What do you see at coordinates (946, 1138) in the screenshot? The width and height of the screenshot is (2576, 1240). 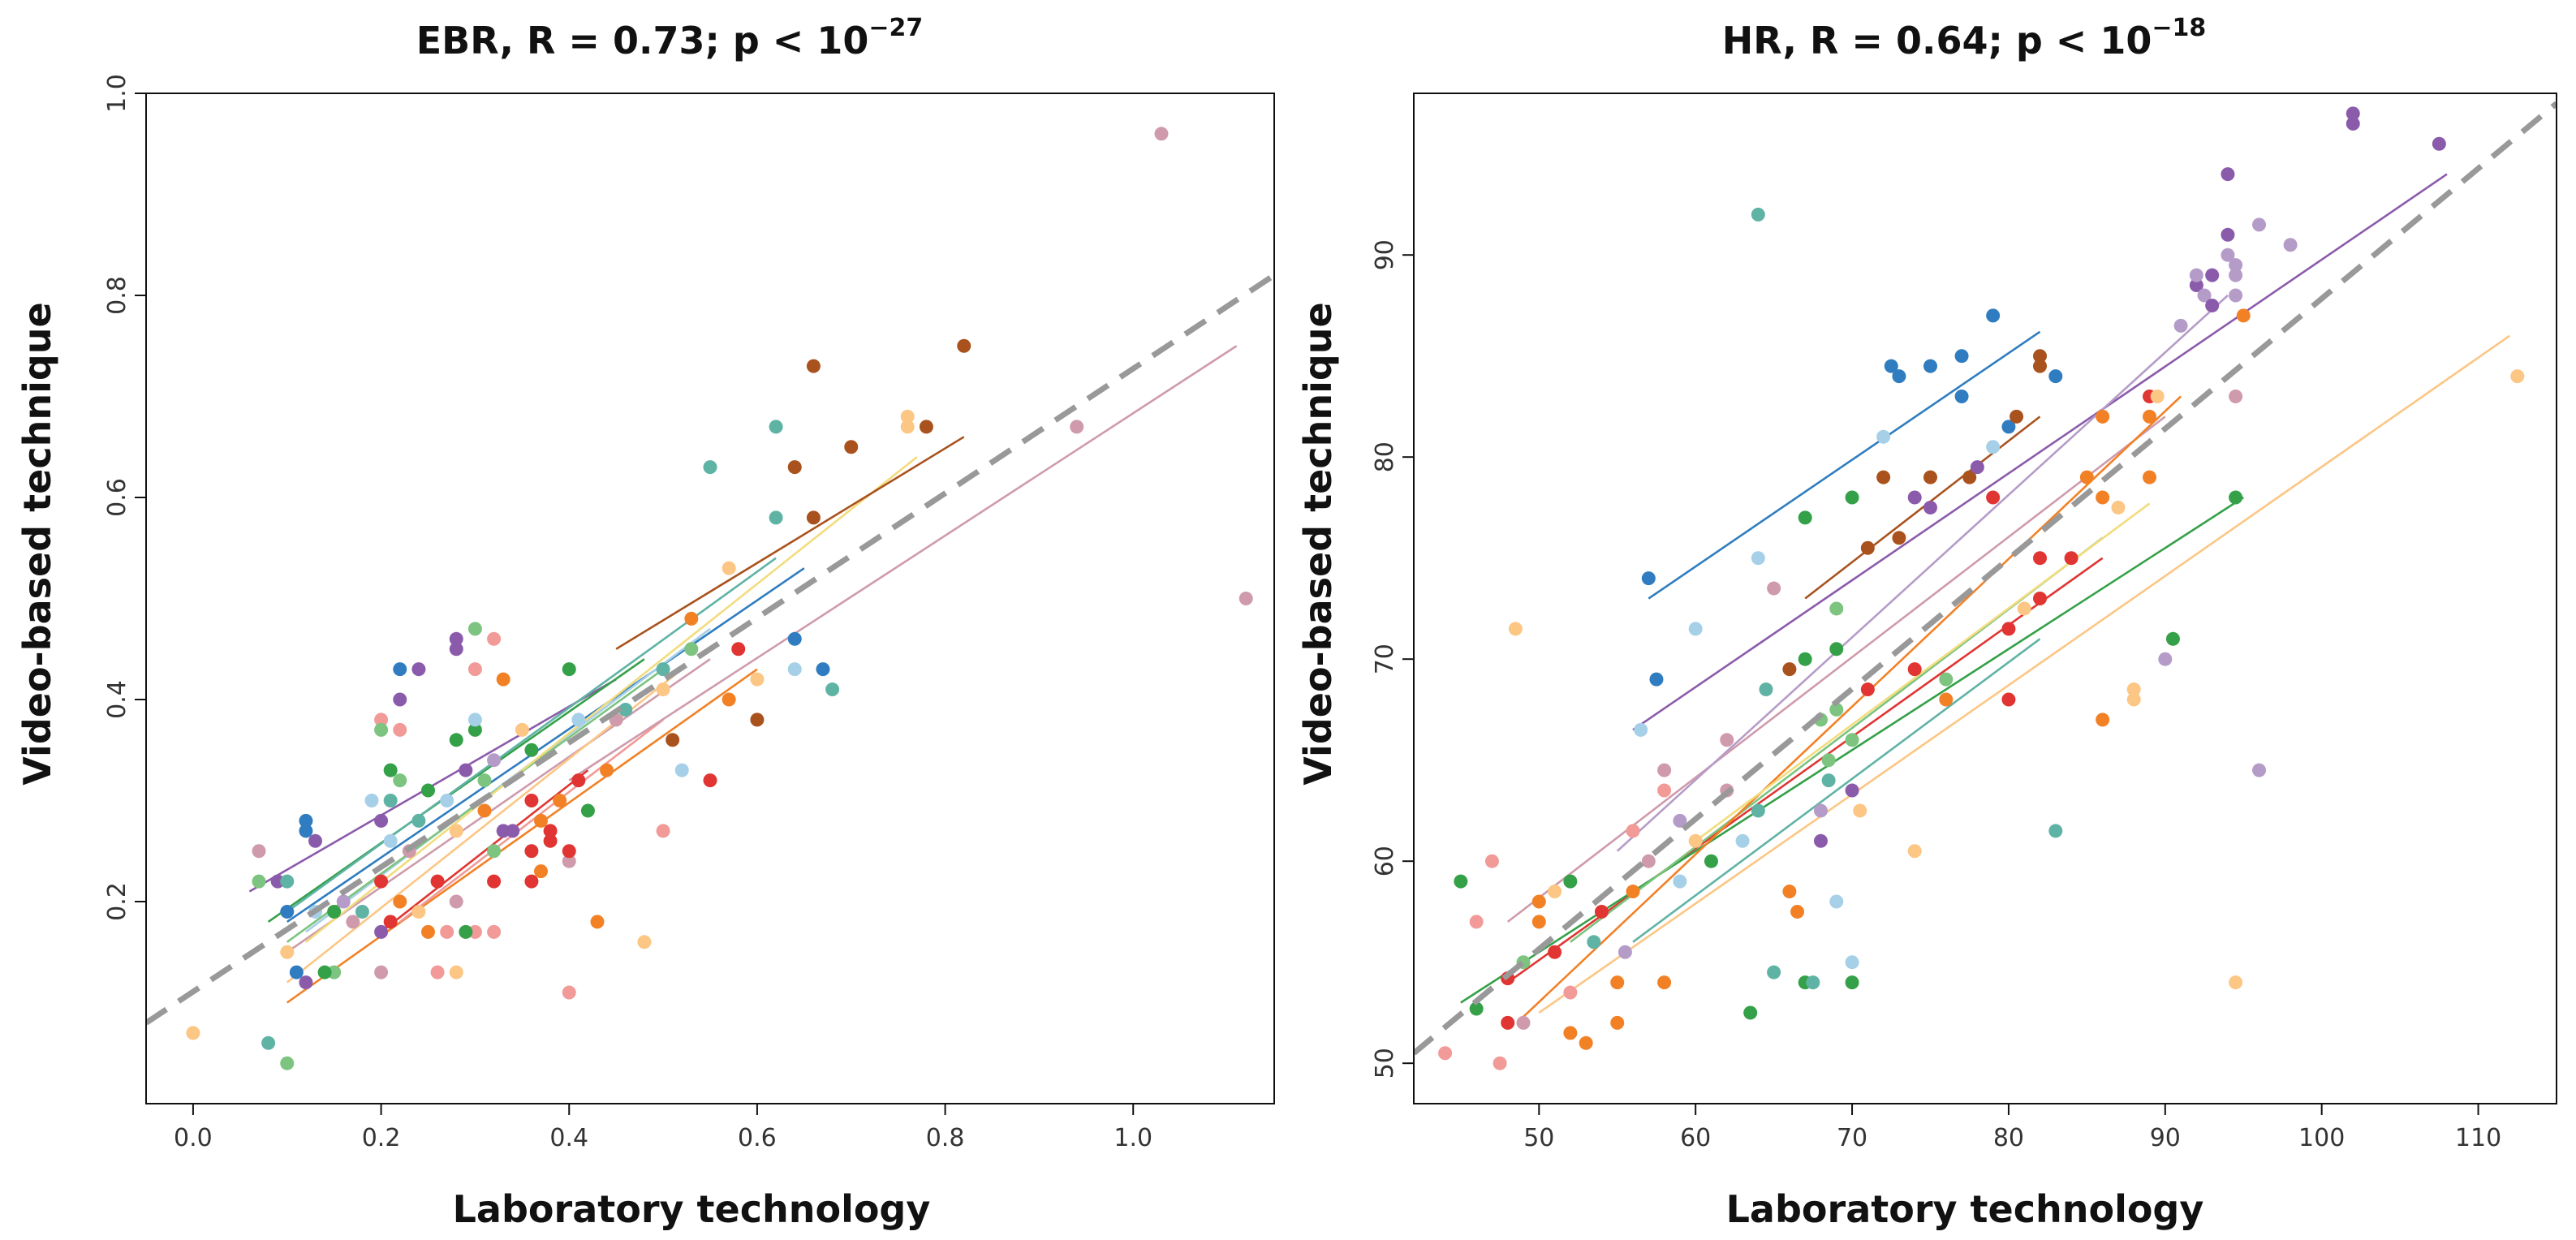 I see `ebr-x-tick-label: 0.8` at bounding box center [946, 1138].